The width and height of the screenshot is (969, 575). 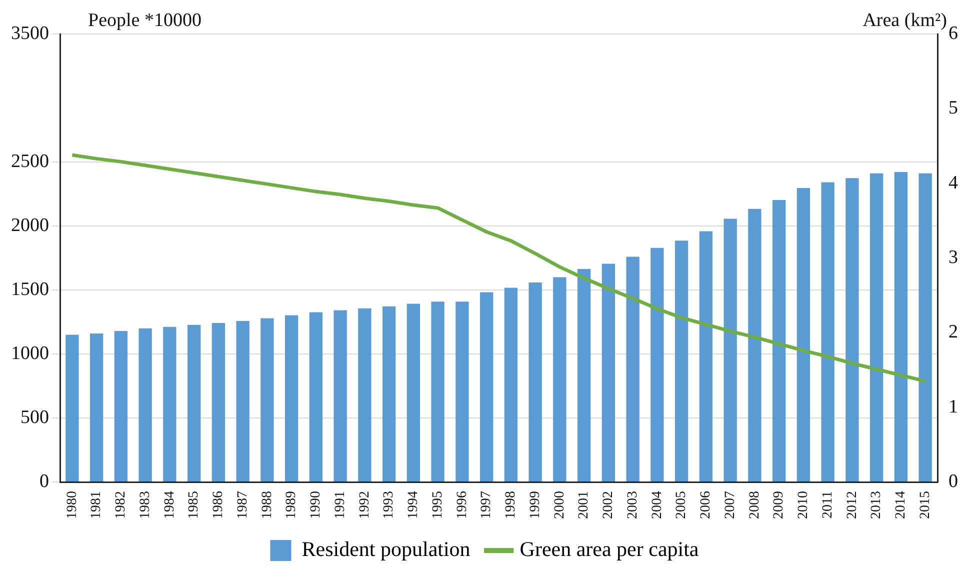 What do you see at coordinates (657, 505) in the screenshot?
I see `x-tick-label: 2004` at bounding box center [657, 505].